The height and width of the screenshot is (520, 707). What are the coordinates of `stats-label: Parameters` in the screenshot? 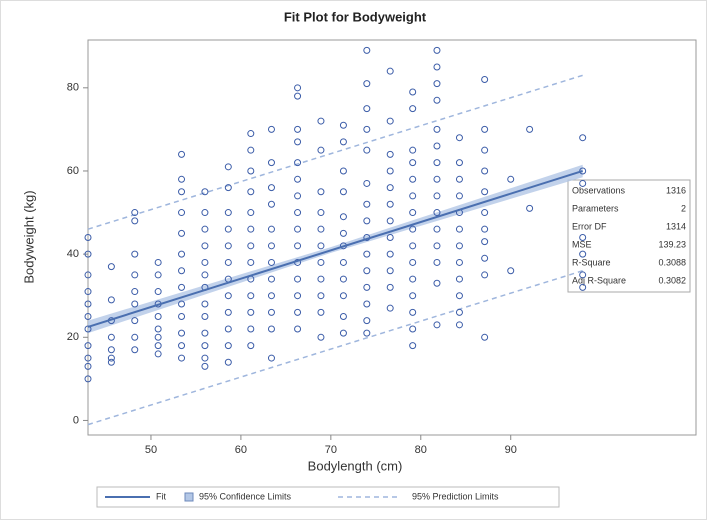 It's located at (595, 208).